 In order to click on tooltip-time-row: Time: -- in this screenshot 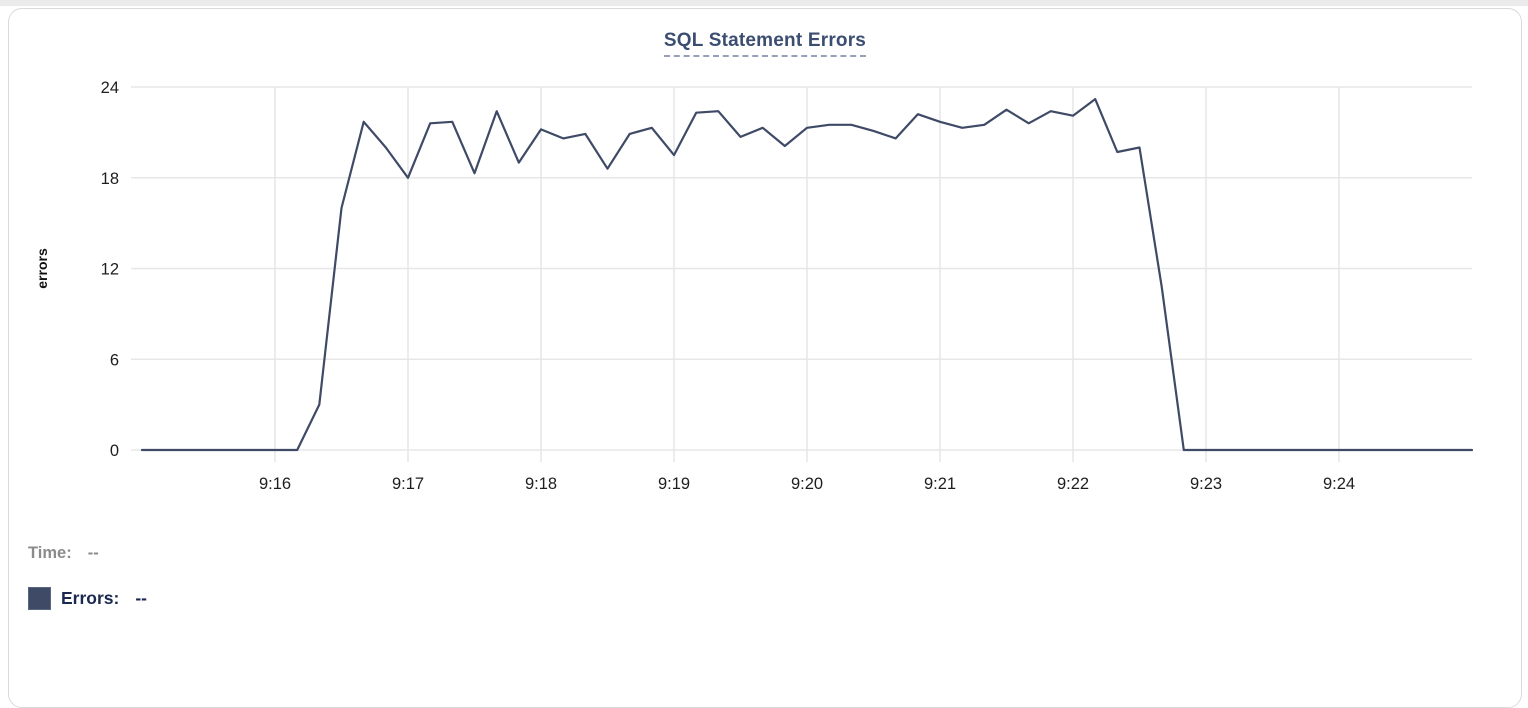, I will do `click(63, 553)`.